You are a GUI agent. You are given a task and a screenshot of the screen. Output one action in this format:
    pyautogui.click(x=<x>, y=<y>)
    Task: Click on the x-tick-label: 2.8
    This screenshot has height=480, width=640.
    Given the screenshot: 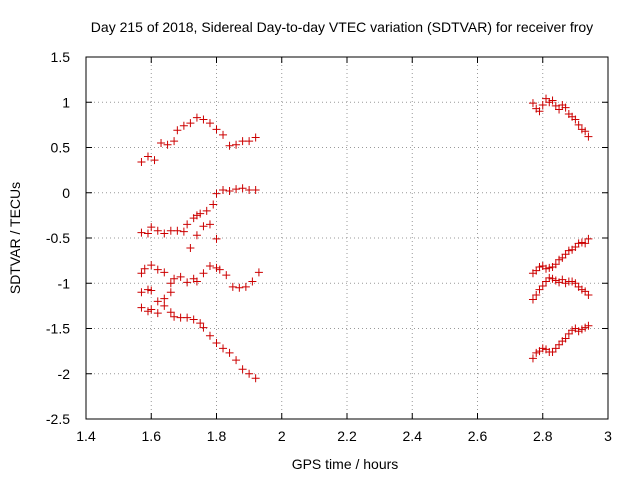 What is the action you would take?
    pyautogui.click(x=543, y=436)
    